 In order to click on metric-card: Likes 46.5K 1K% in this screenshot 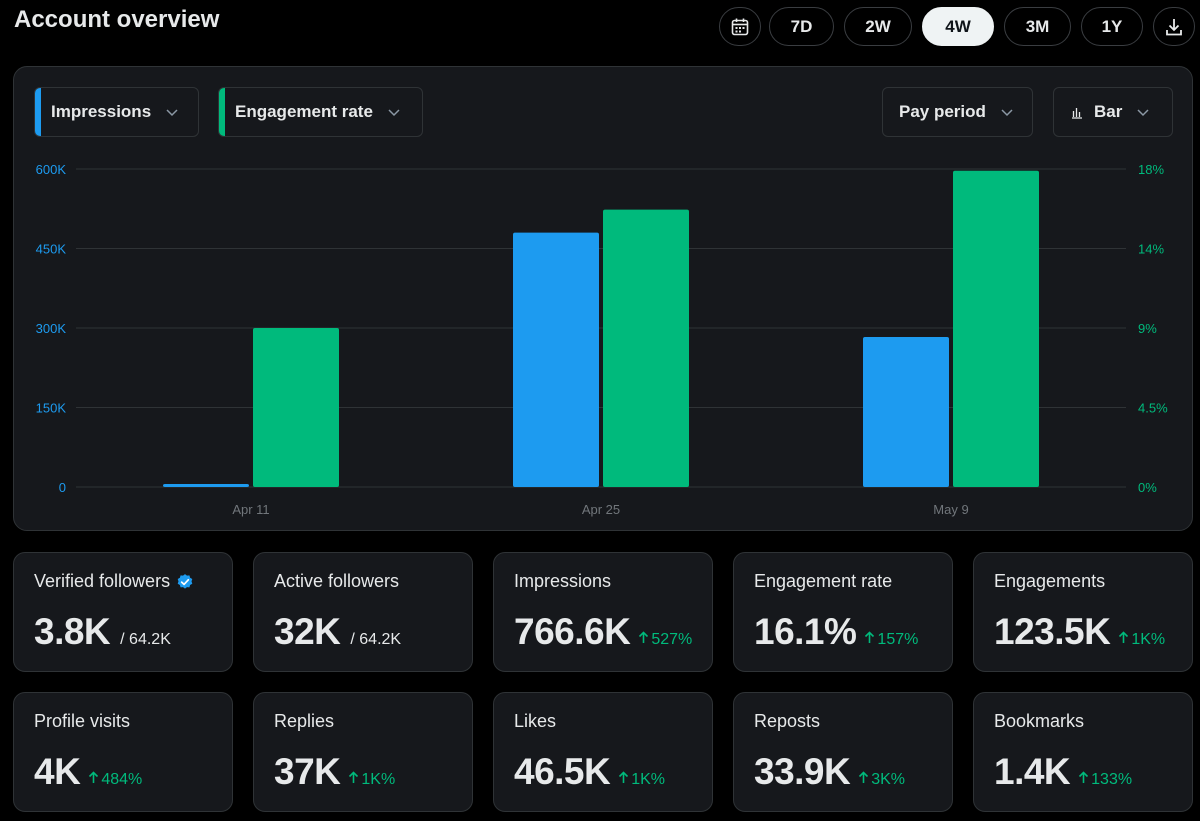, I will do `click(603, 752)`.